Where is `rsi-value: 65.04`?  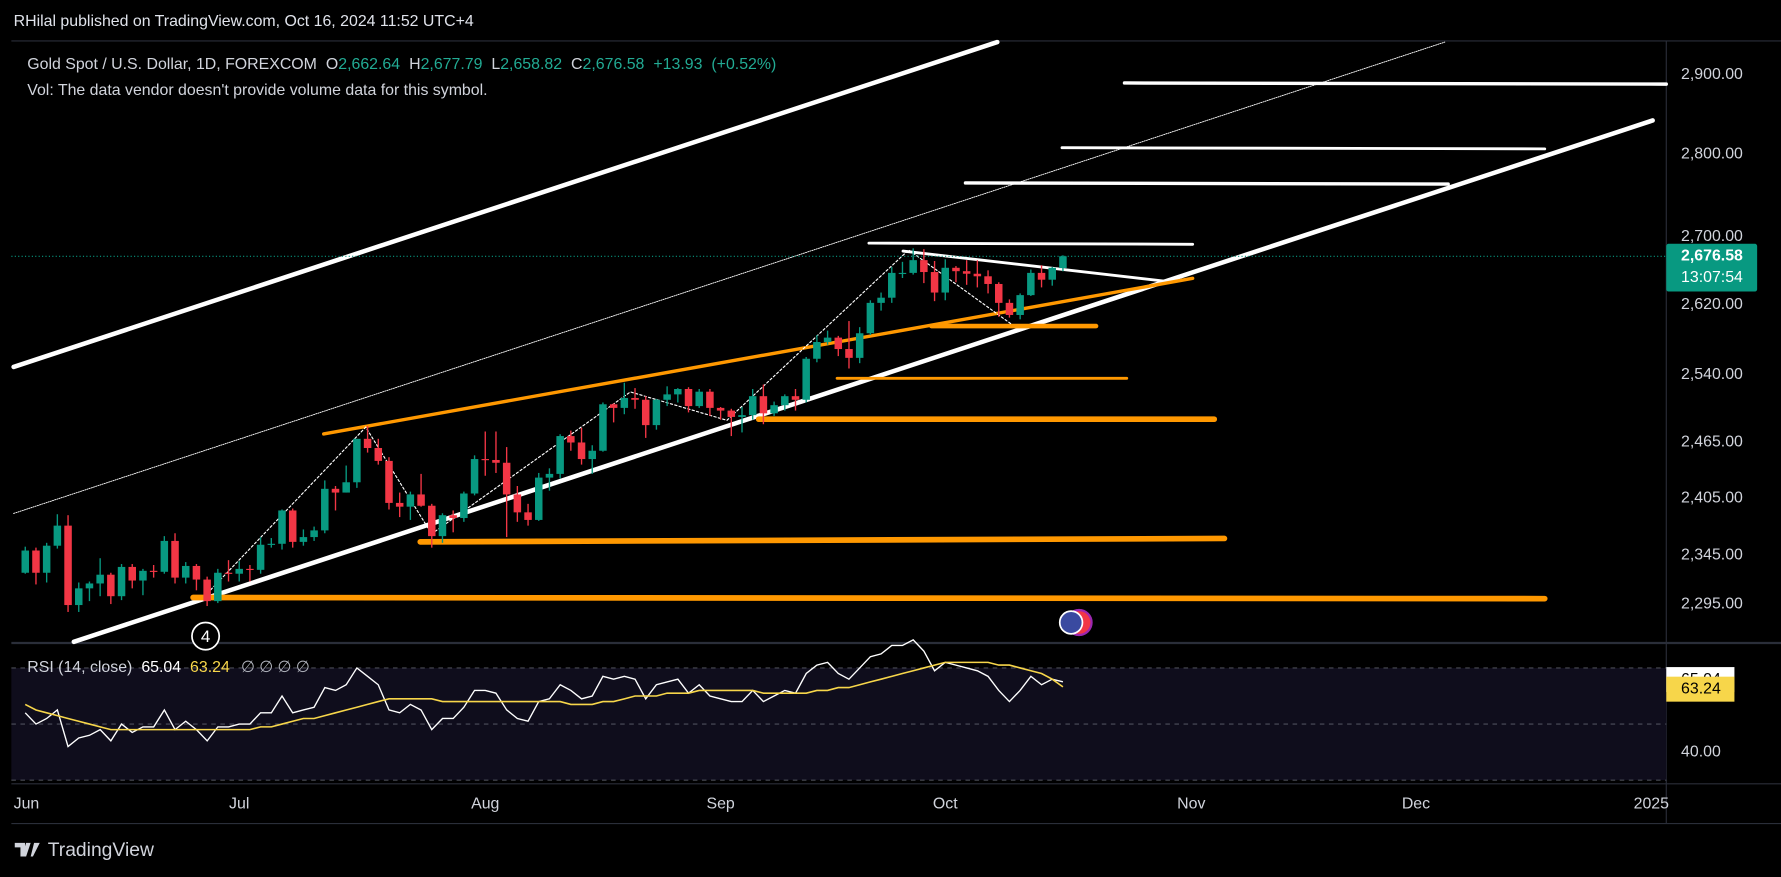
rsi-value: 65.04 is located at coordinates (161, 667).